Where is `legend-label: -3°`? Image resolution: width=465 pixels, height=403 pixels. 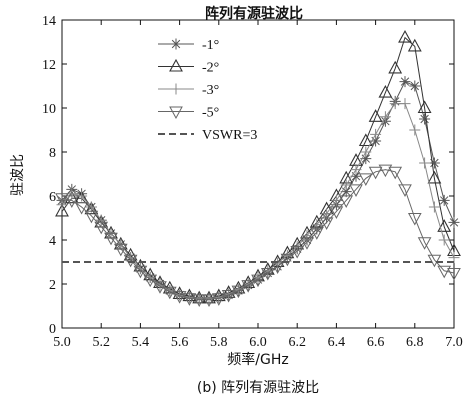 legend-label: -3° is located at coordinates (210, 90).